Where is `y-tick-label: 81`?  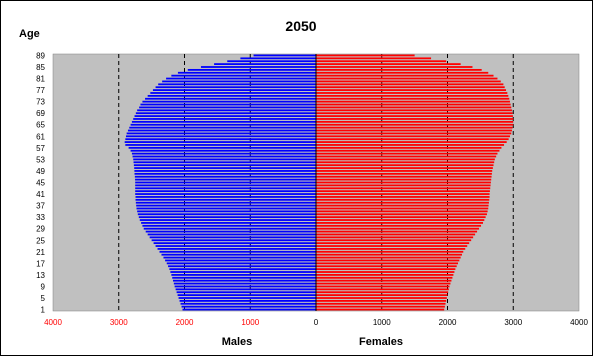 y-tick-label: 81 is located at coordinates (40, 79).